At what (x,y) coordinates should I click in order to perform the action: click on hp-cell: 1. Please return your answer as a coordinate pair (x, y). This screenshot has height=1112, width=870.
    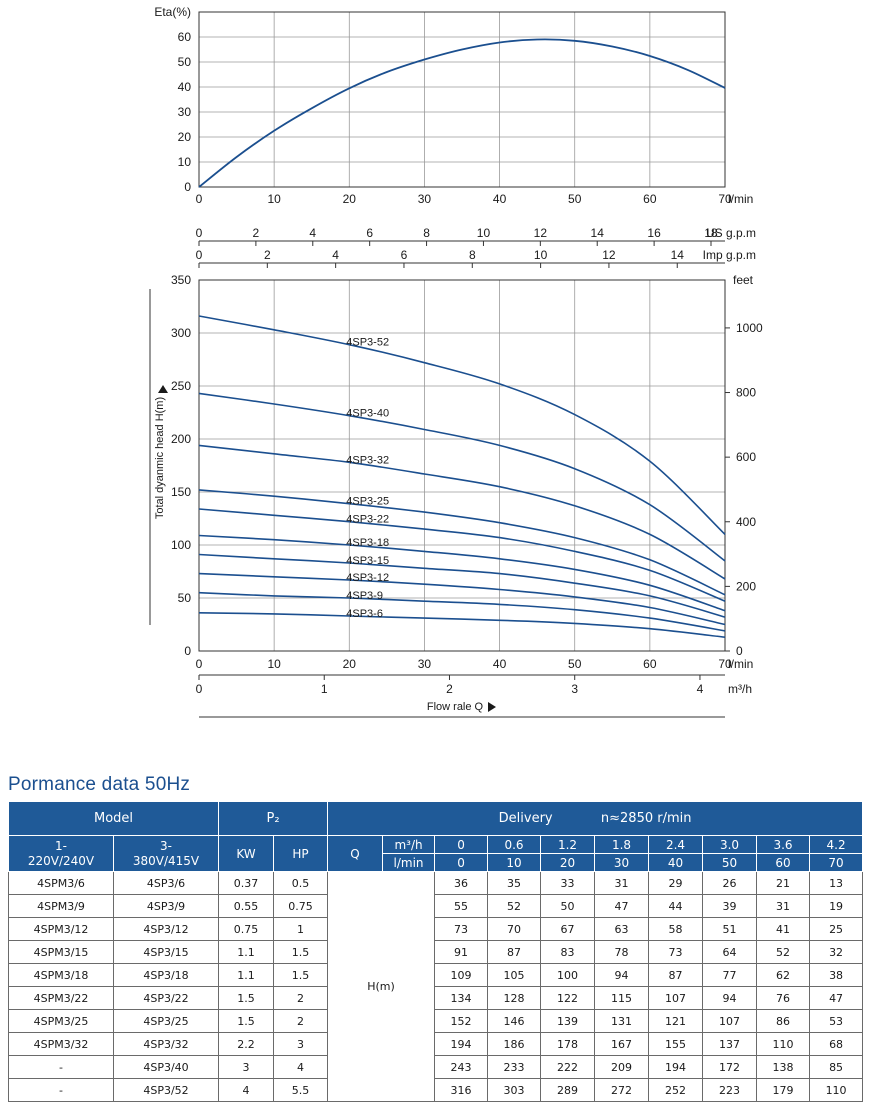
    Looking at the image, I should click on (301, 929).